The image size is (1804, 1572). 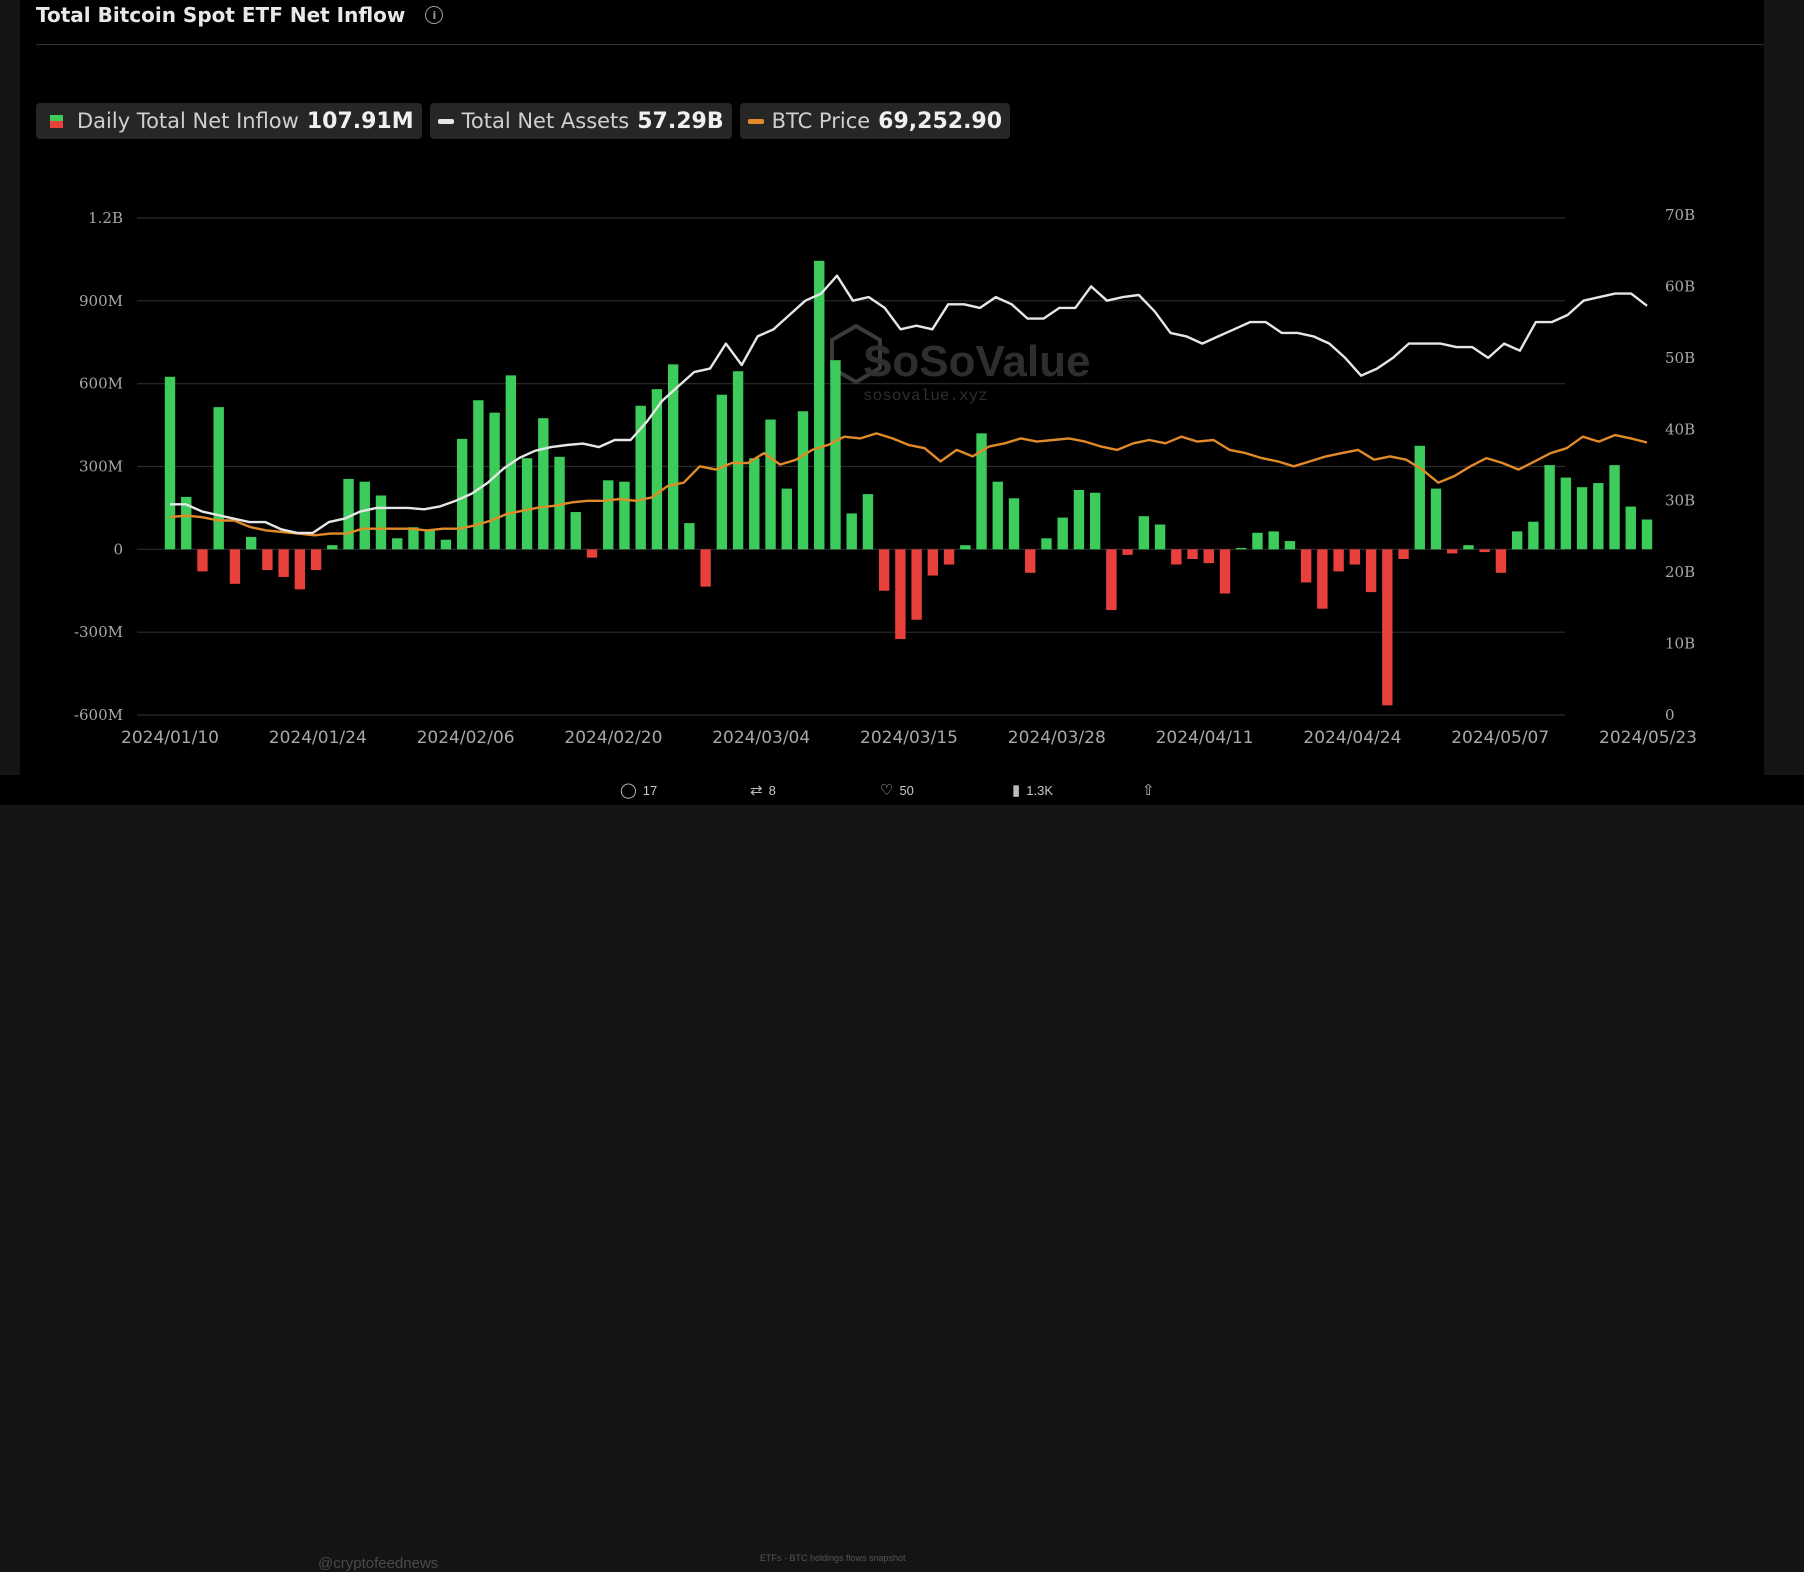 I want to click on legend-inflow: Daily Total Net Inflow 107.91M, so click(x=229, y=121).